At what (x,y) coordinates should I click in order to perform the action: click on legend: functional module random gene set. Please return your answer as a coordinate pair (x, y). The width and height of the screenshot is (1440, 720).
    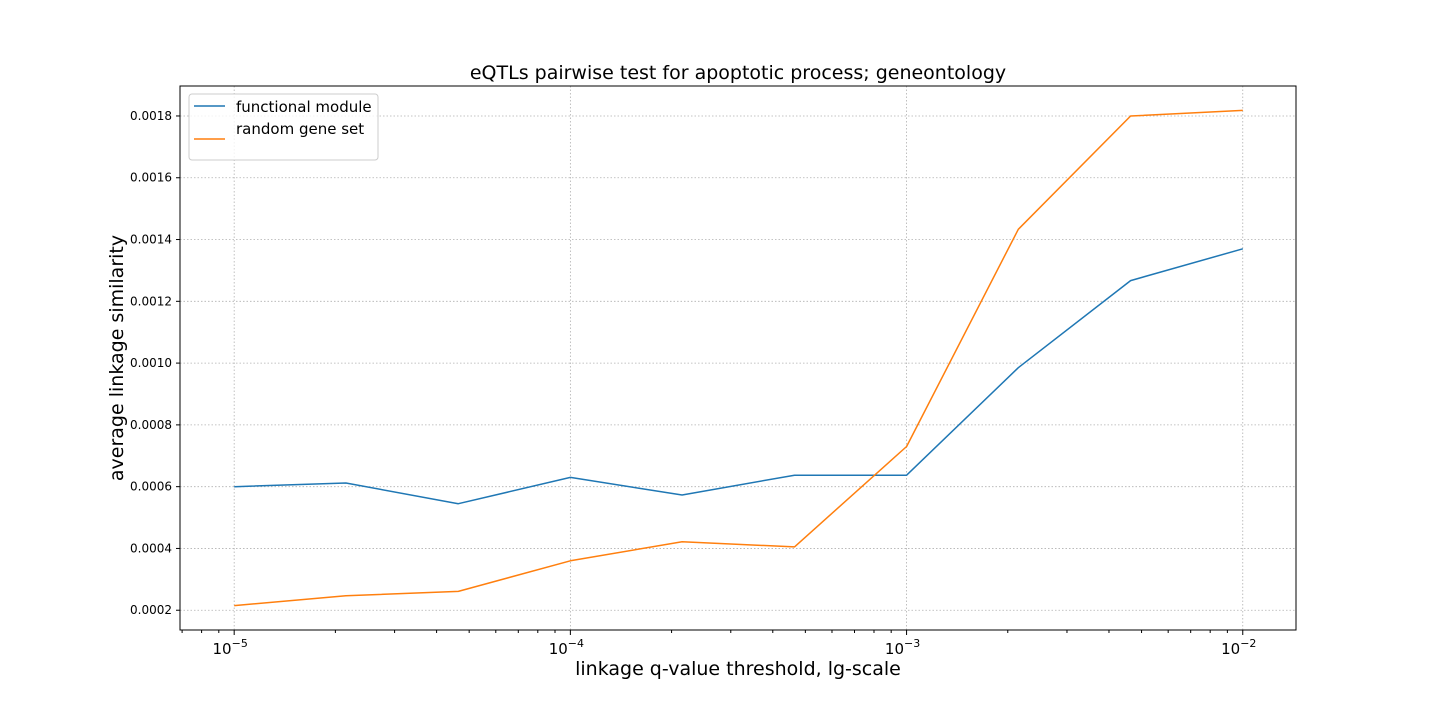
    Looking at the image, I should click on (283, 127).